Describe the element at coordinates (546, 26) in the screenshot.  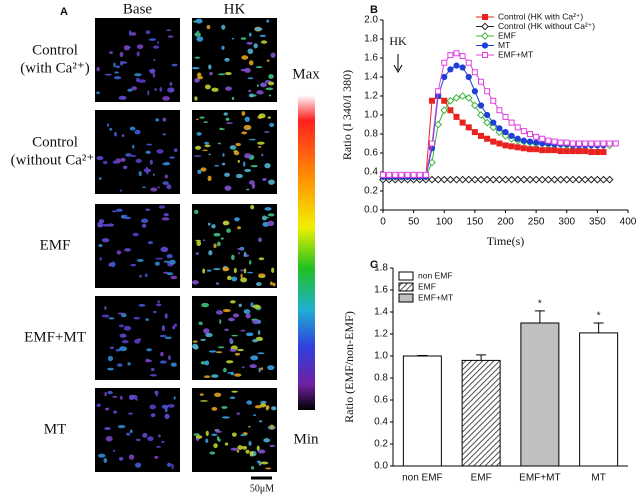
I see `legend-label: Control (HK without Ca²⁺)` at that location.